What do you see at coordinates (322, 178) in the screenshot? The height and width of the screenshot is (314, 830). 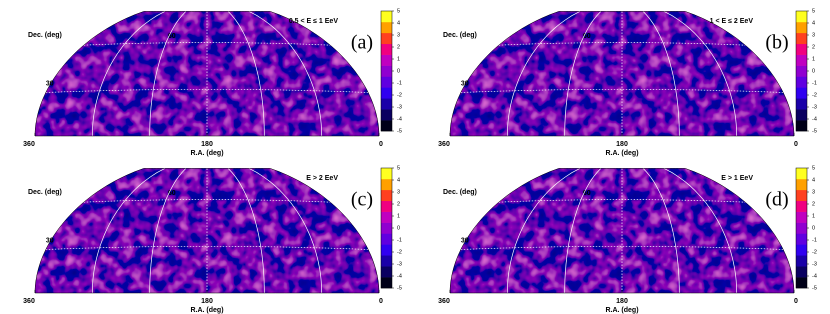 I see `energy-label: E > 2 EeV` at bounding box center [322, 178].